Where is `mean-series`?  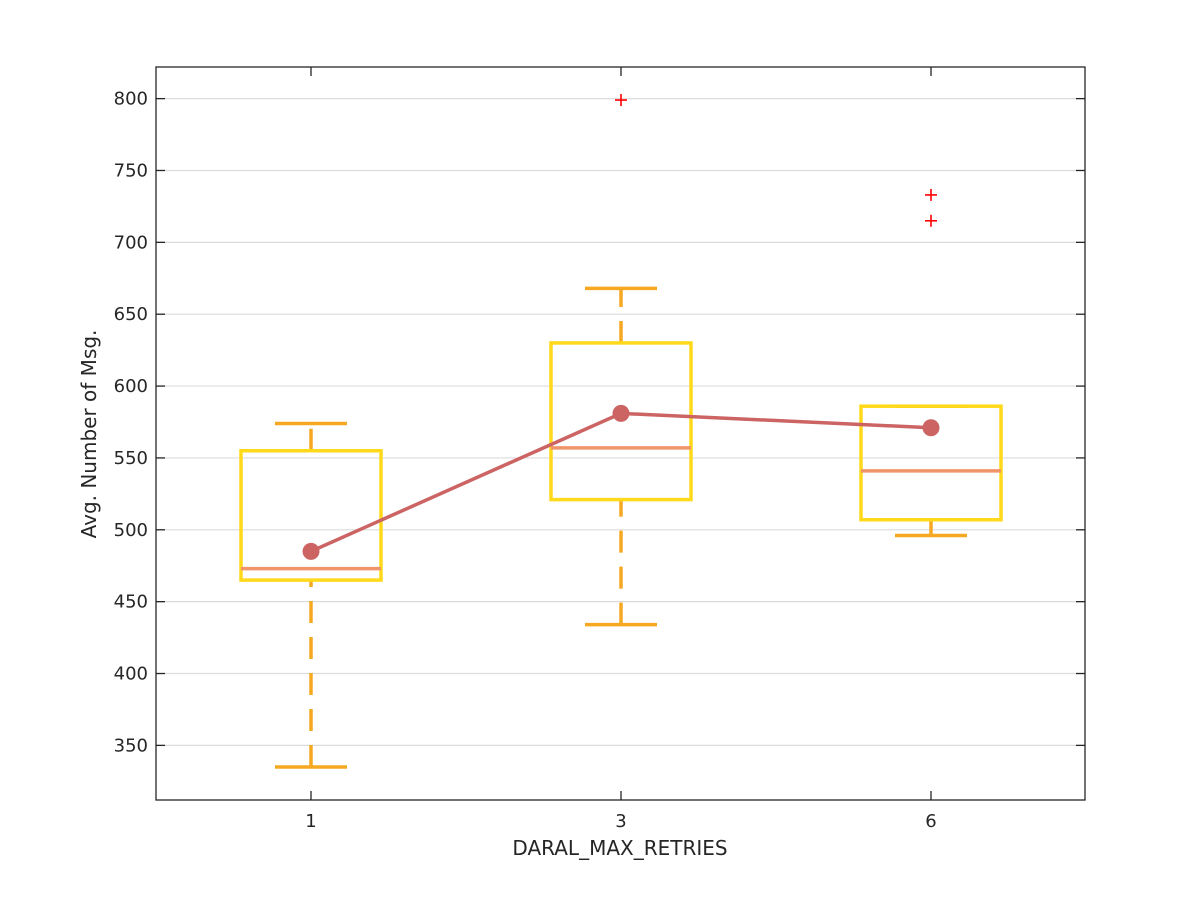 mean-series is located at coordinates (621, 482).